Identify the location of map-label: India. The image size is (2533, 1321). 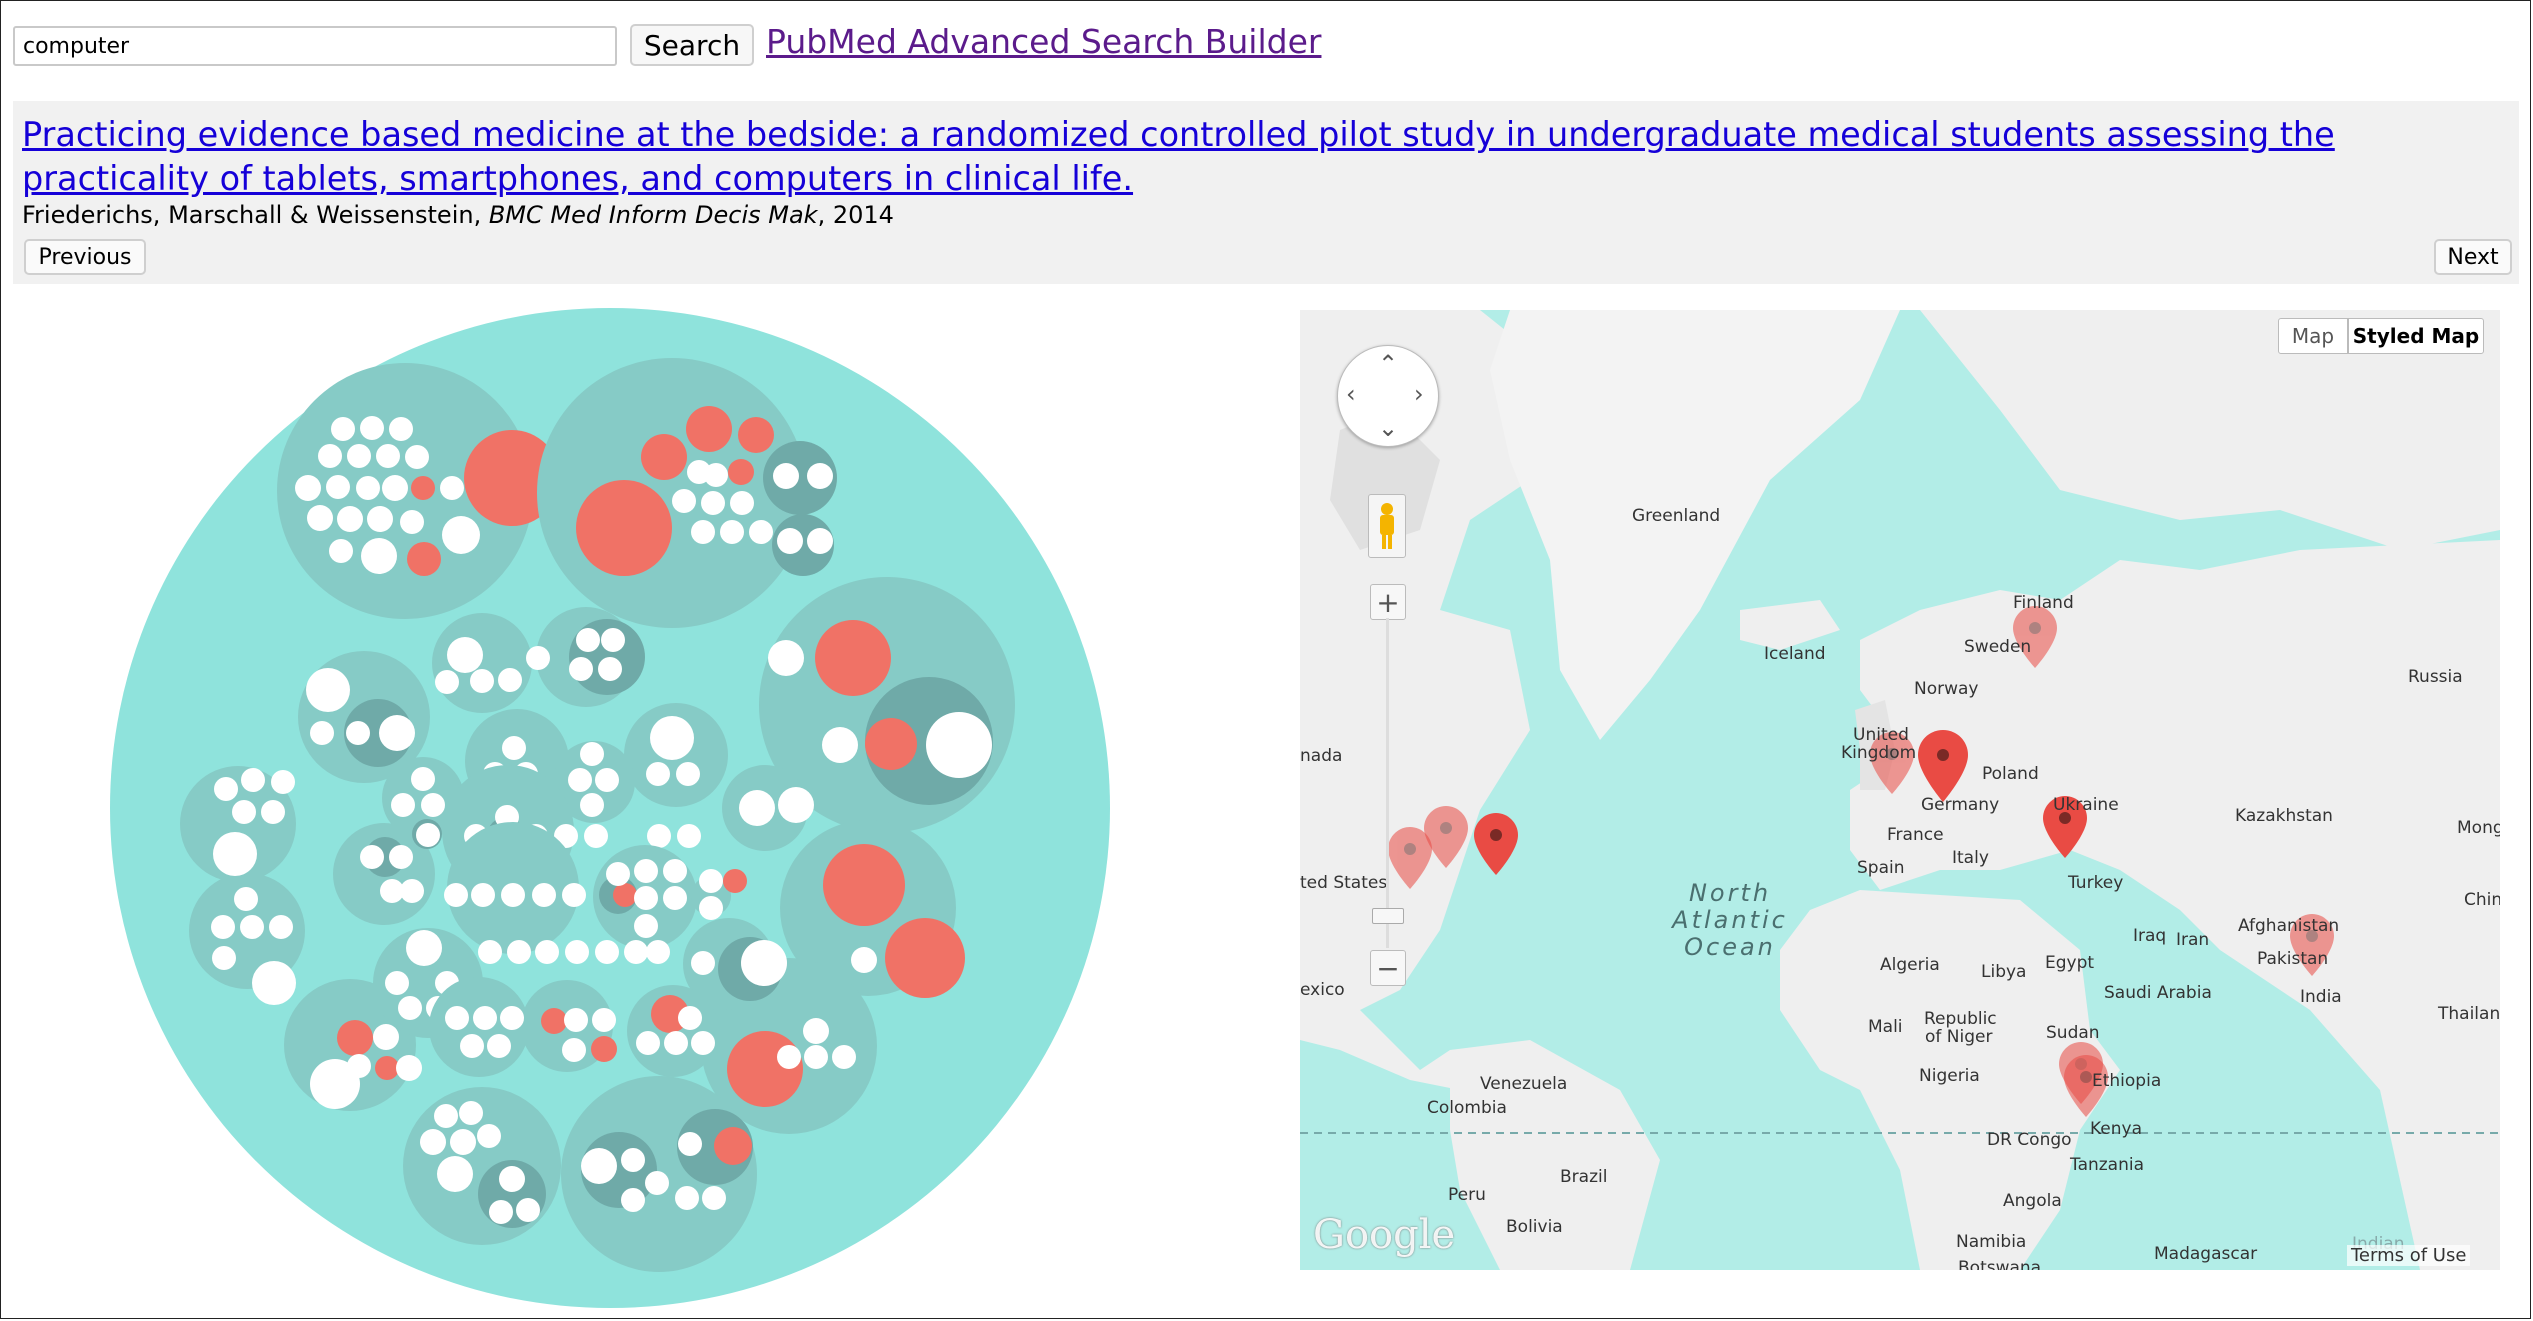
(2321, 997).